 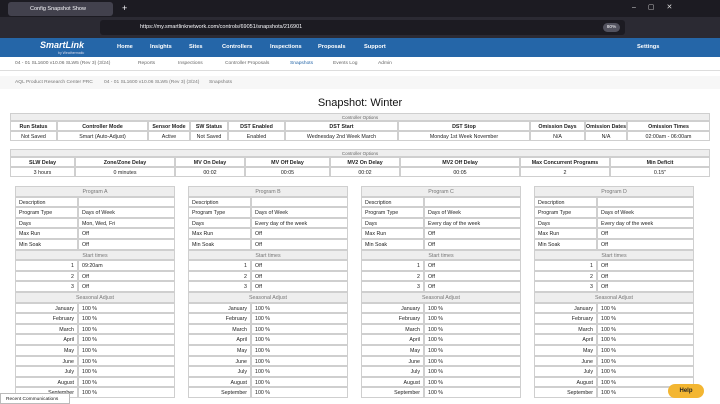 I want to click on cell: 0.15", so click(x=660, y=172).